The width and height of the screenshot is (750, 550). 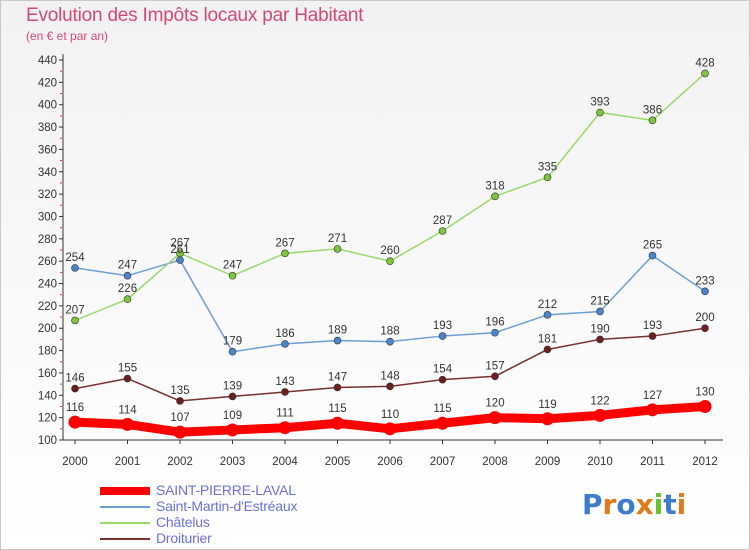 What do you see at coordinates (652, 110) in the screenshot?
I see `data-label: 386` at bounding box center [652, 110].